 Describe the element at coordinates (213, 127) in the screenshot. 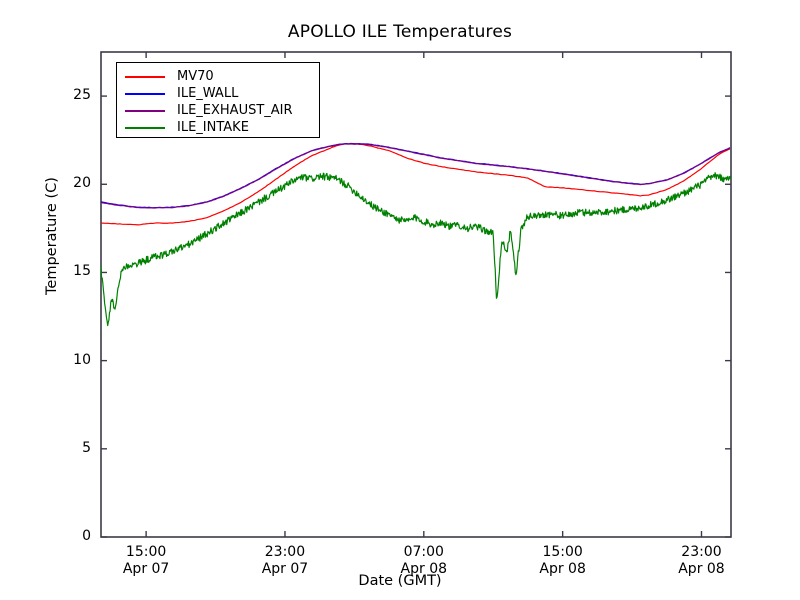

I see `legend-label: ILE_INTAKE` at that location.